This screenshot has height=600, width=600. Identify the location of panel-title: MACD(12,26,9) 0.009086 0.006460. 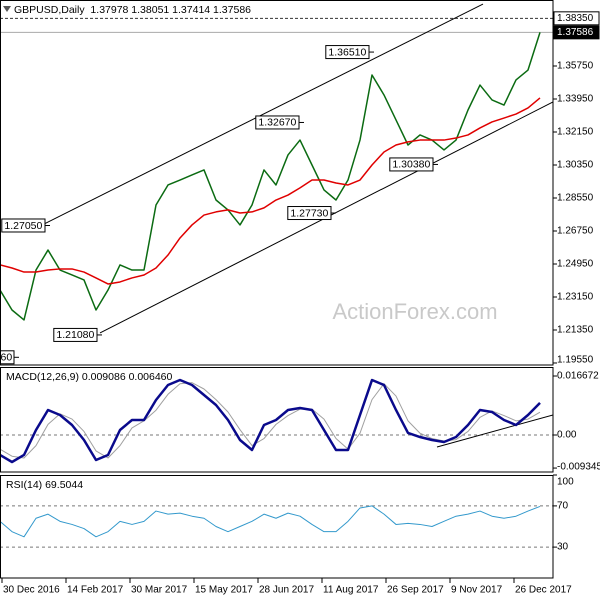
(89, 377).